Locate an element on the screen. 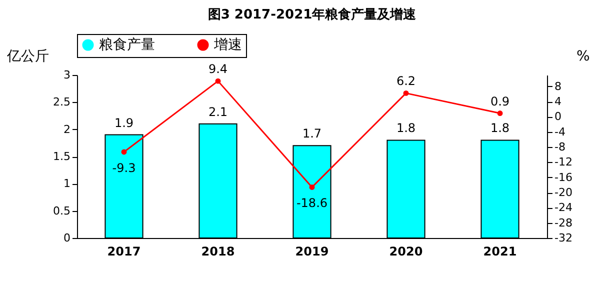 This screenshot has height=300, width=590. y-tick-label: 1.5 is located at coordinates (61, 156).